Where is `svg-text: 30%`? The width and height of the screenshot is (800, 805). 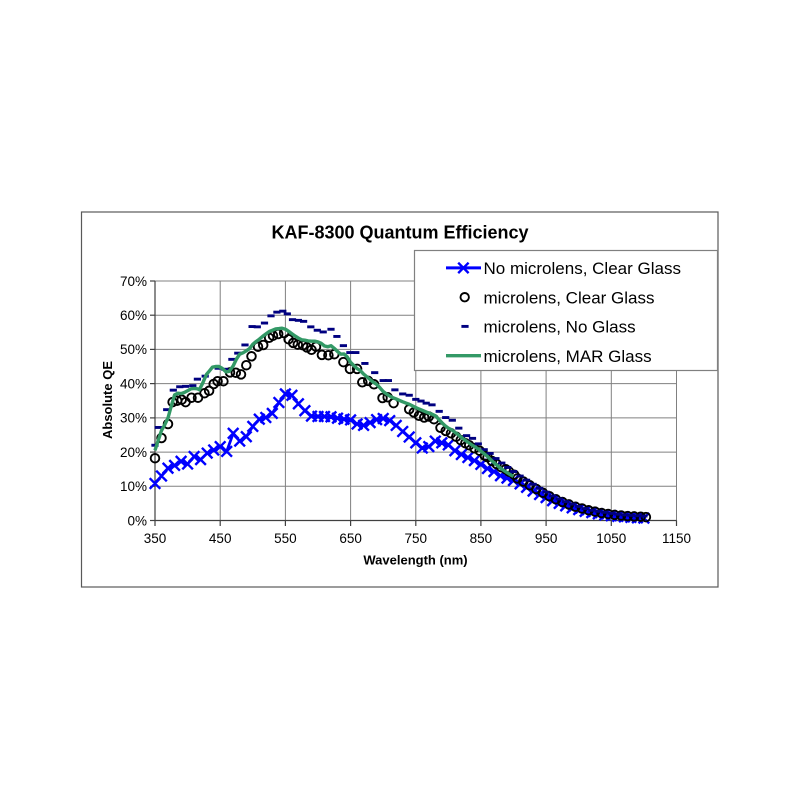 svg-text: 30% is located at coordinates (133, 418).